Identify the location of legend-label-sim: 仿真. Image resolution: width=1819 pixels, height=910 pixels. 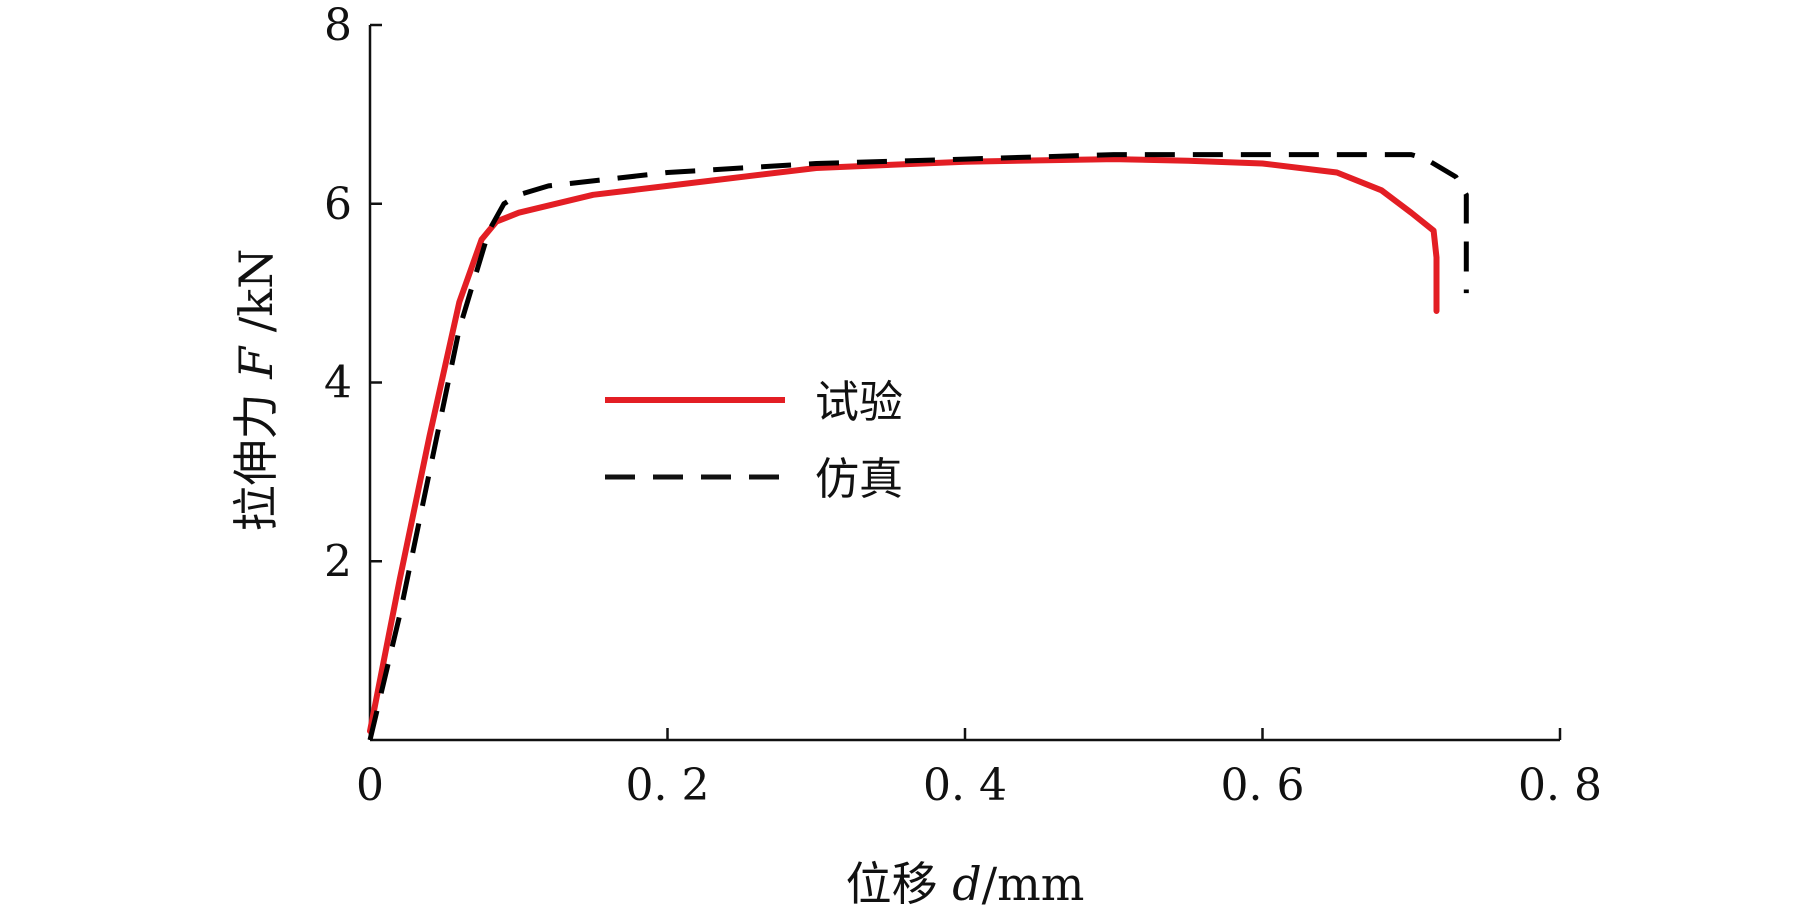
(859, 479).